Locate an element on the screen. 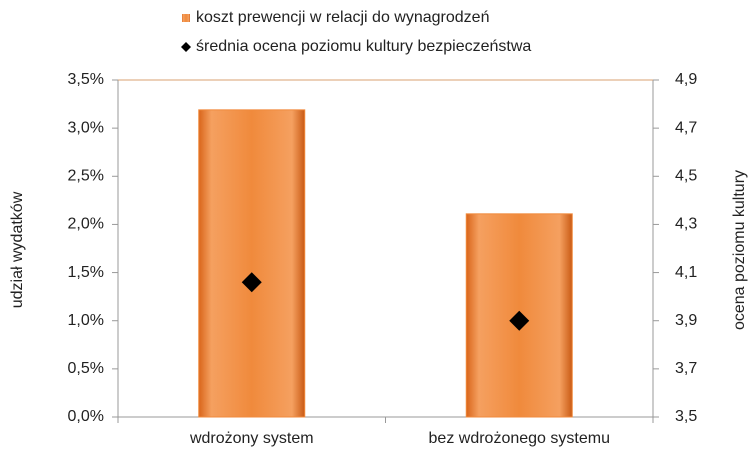 This screenshot has height=454, width=754. y2-tick-label: 3,5 is located at coordinates (686, 416).